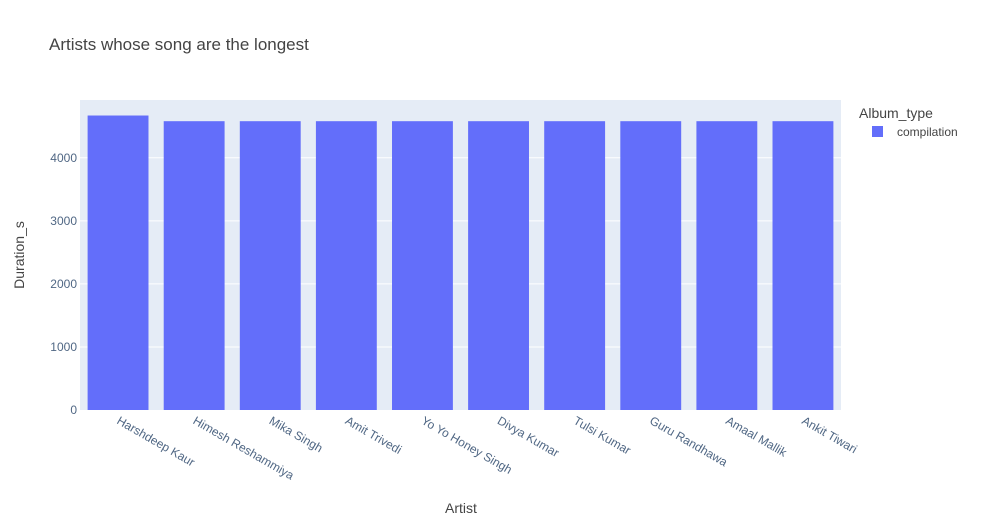 This screenshot has height=525, width=983. I want to click on bar-ankit-tiwari, so click(803, 265).